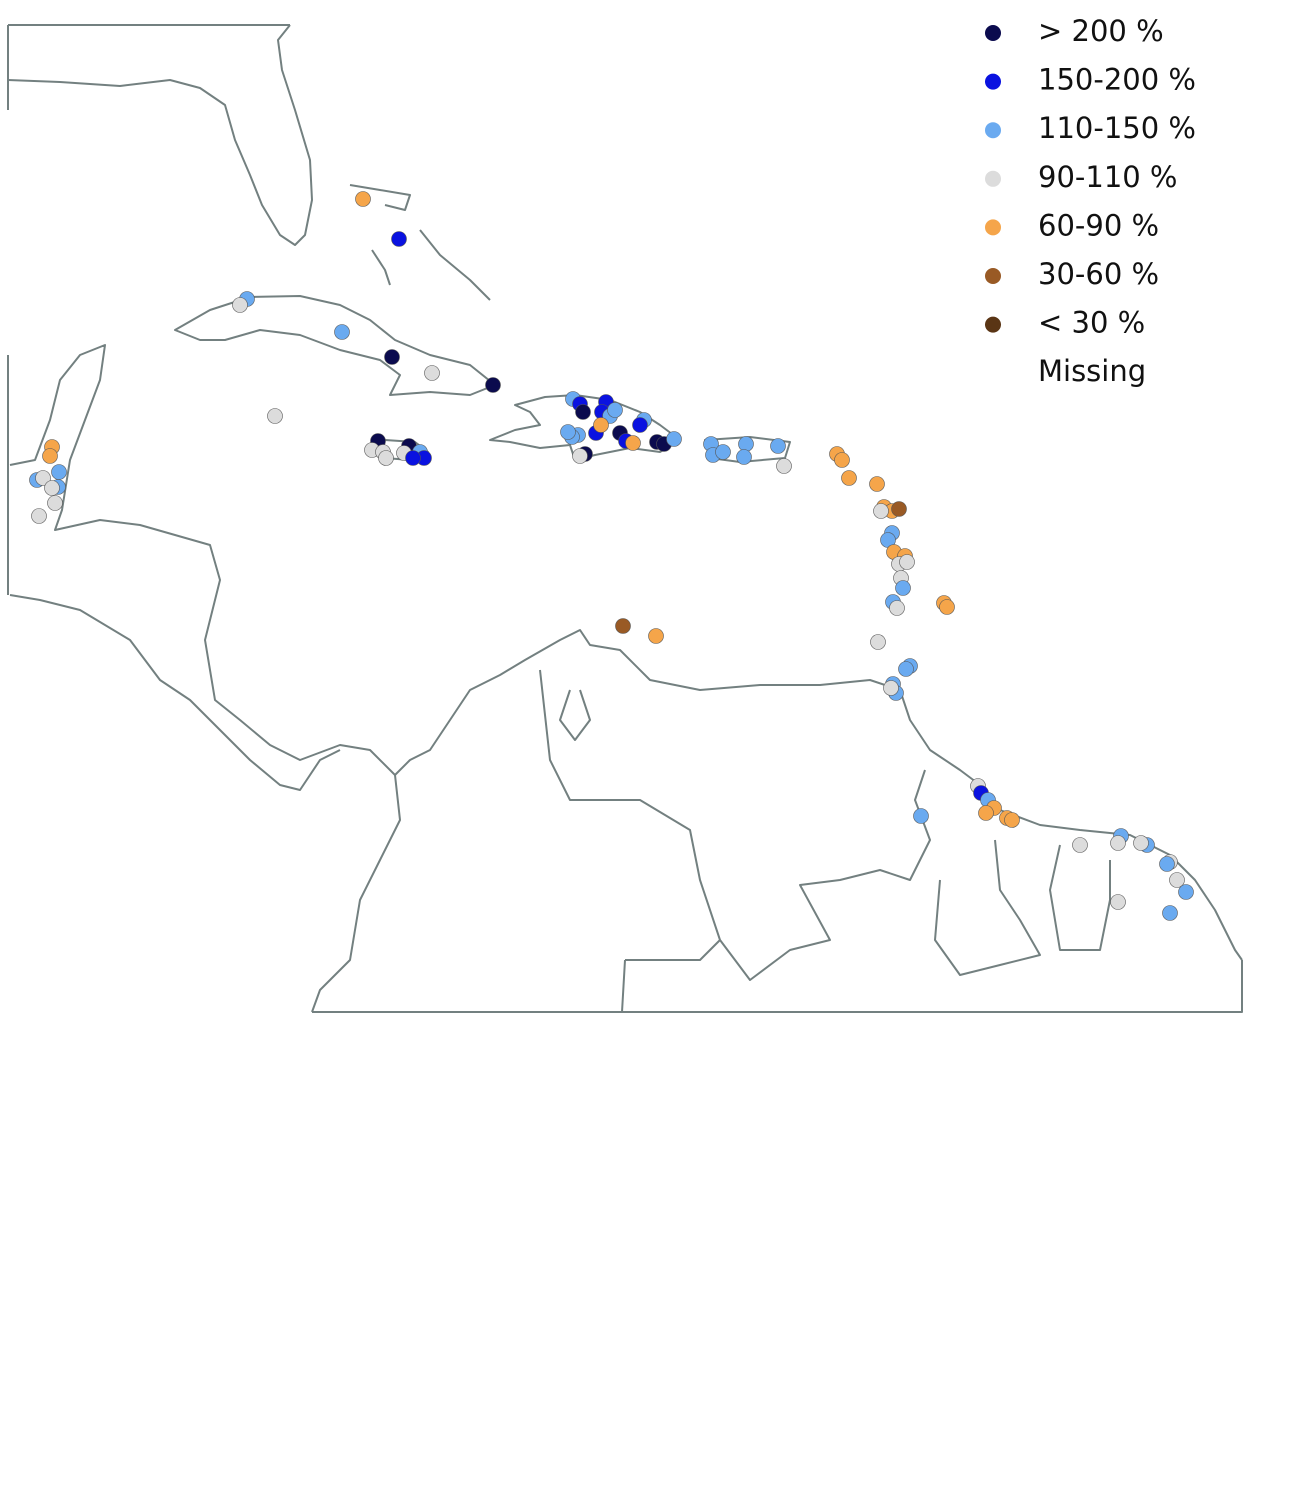 This screenshot has width=1297, height=1500. Describe the element at coordinates (1098, 274) in the screenshot. I see `legend-label: 30-60 %` at that location.